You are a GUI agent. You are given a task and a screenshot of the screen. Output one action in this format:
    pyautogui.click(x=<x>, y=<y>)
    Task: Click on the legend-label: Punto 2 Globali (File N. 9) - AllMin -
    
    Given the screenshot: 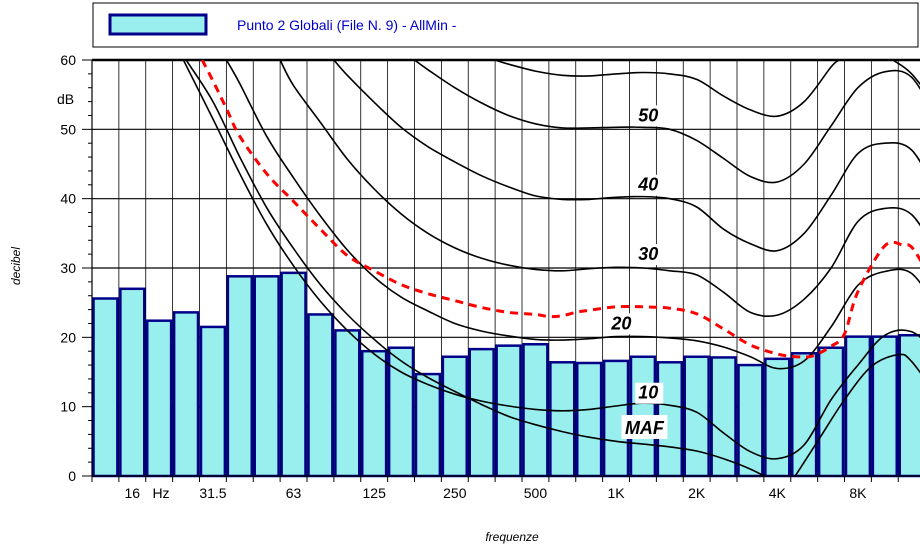 What is the action you would take?
    pyautogui.click(x=347, y=25)
    